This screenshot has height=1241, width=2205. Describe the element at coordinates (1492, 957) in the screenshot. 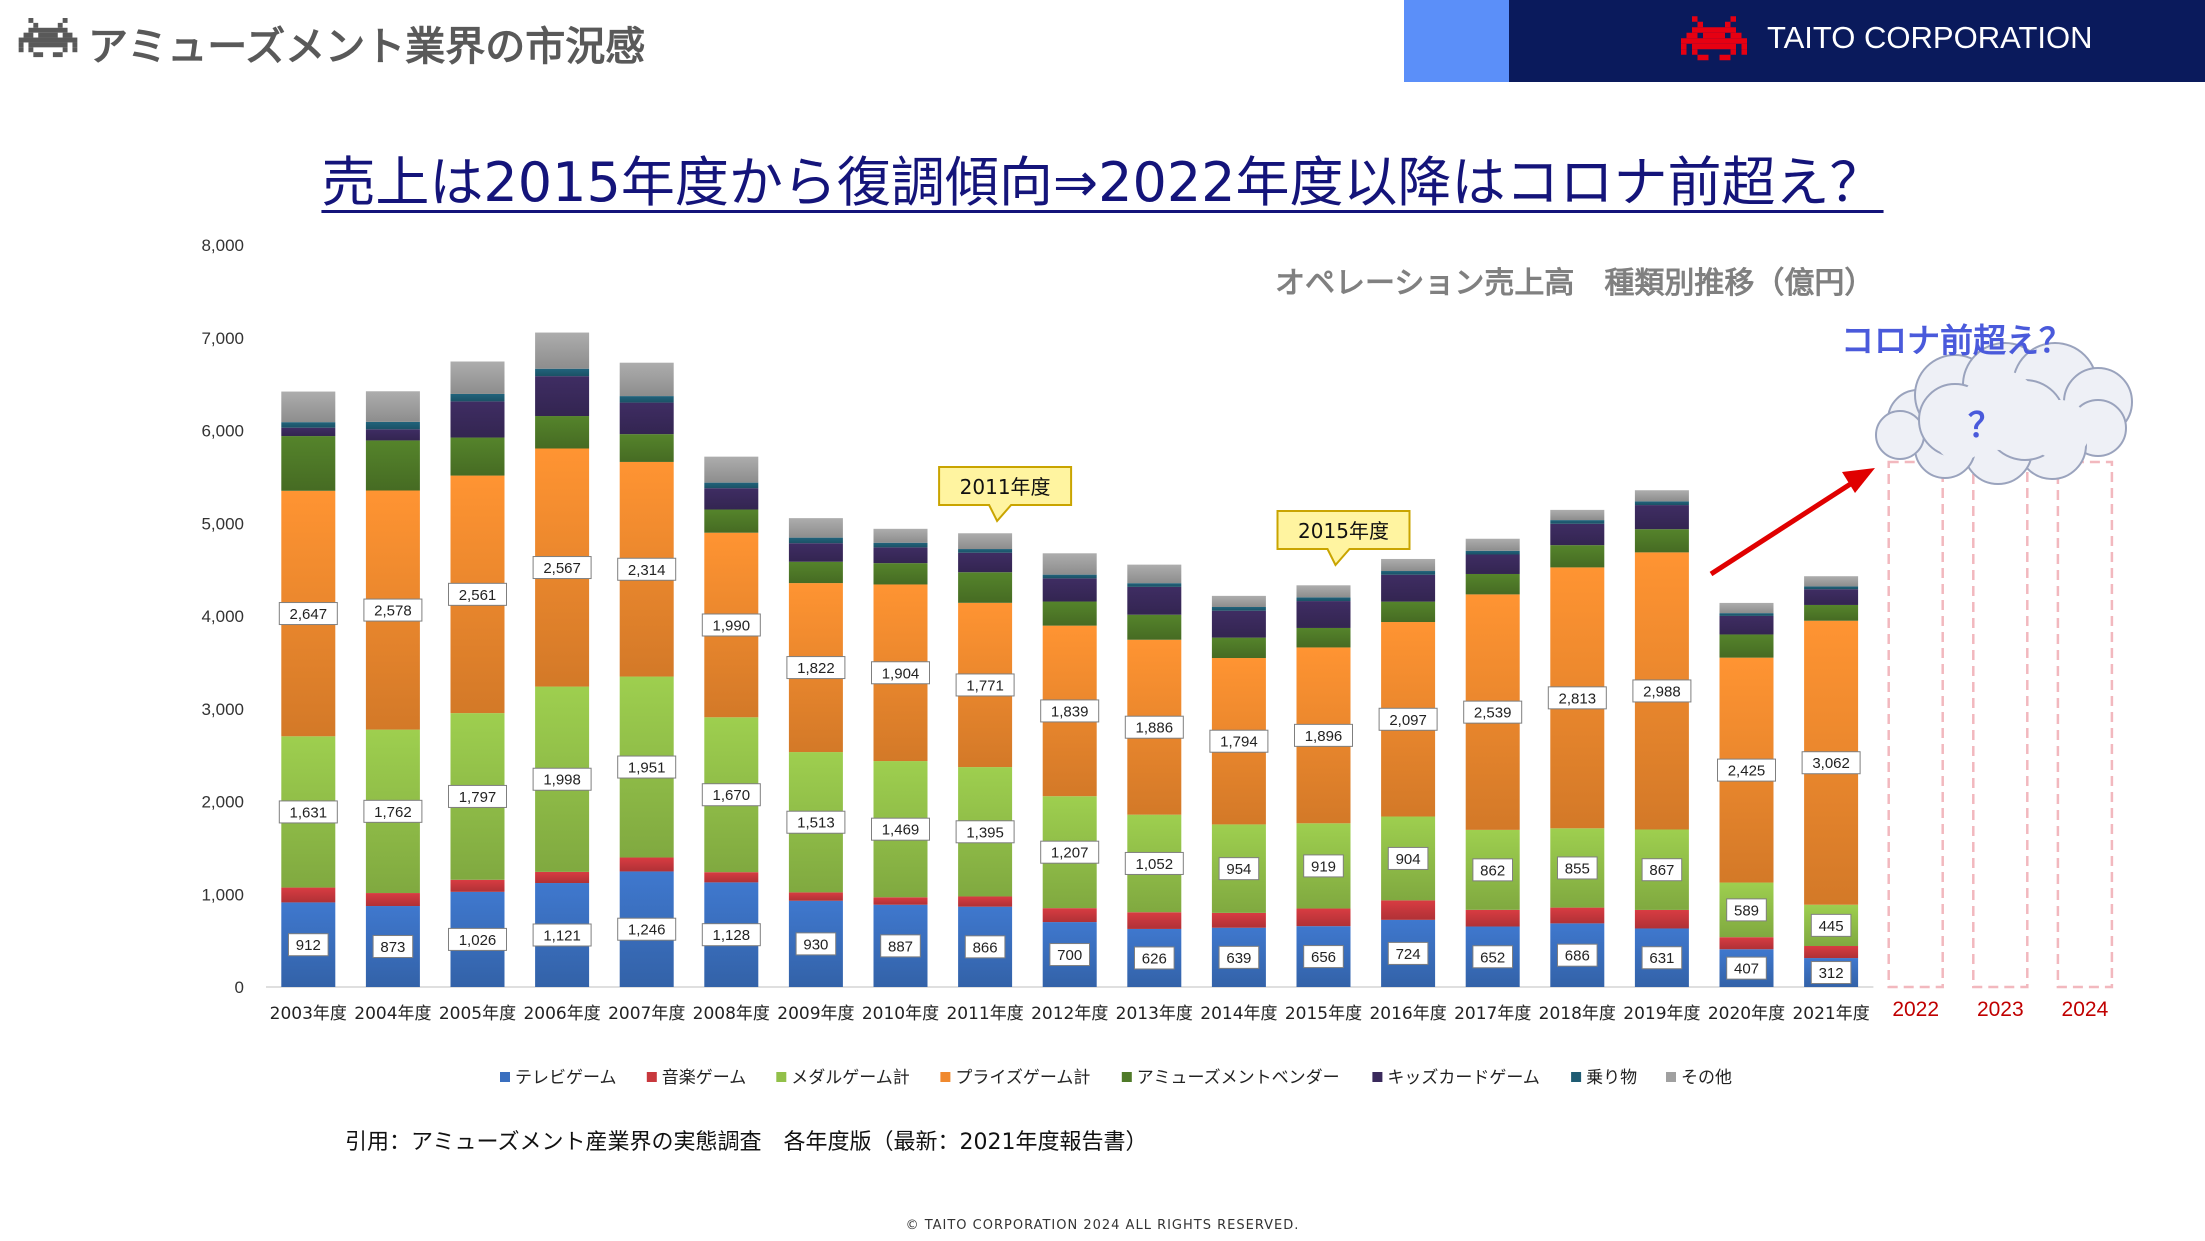

I see `data-label: 652` at that location.